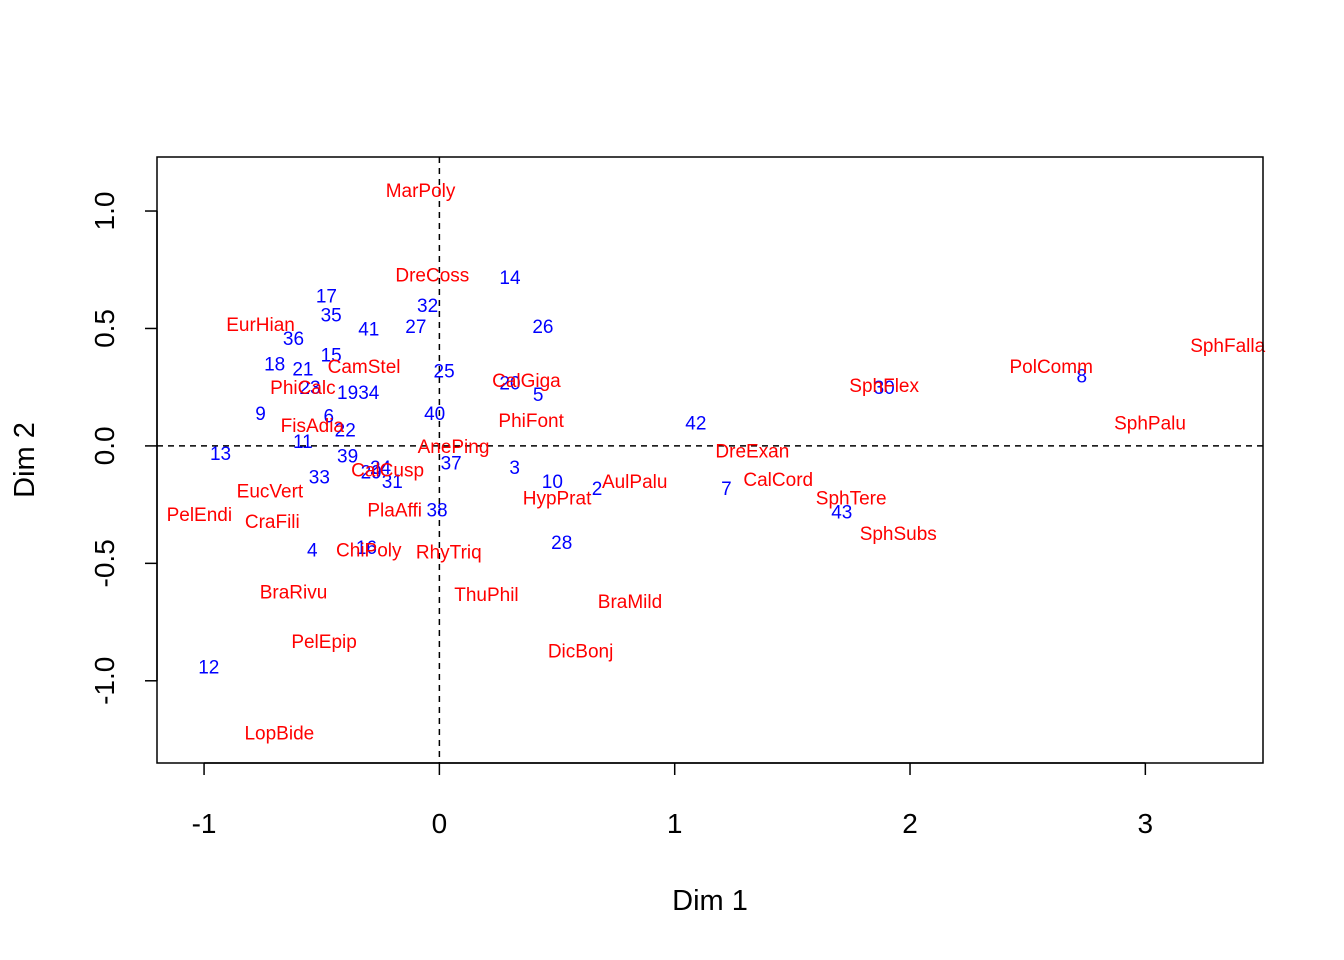 Image resolution: width=1344 pixels, height=960 pixels. Describe the element at coordinates (104, 328) in the screenshot. I see `y-tick-label: 0.5` at that location.